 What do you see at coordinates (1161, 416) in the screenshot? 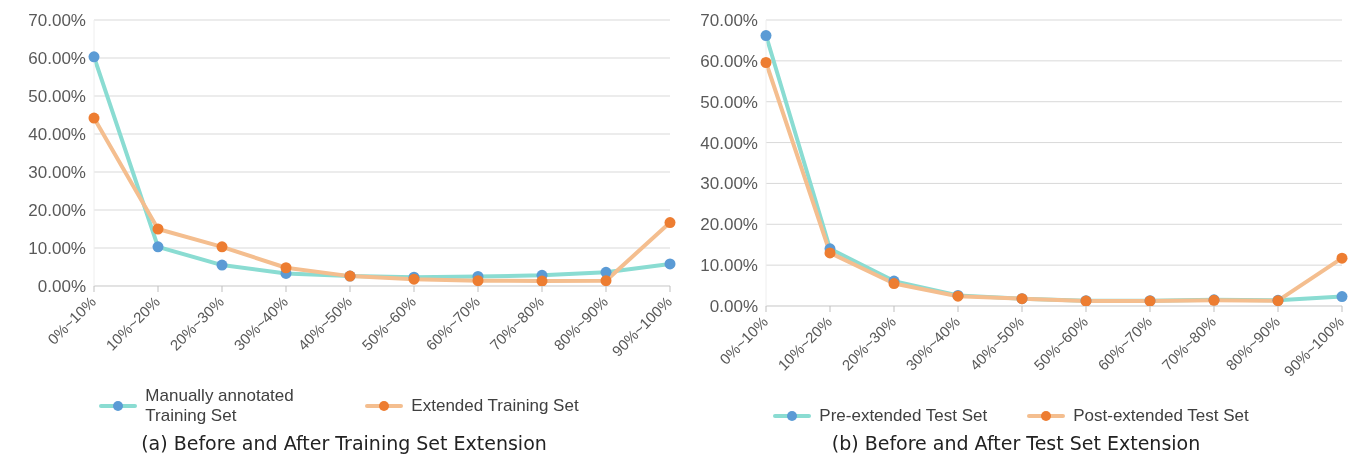
I see `legend-label: Post-extended Test Set` at bounding box center [1161, 416].